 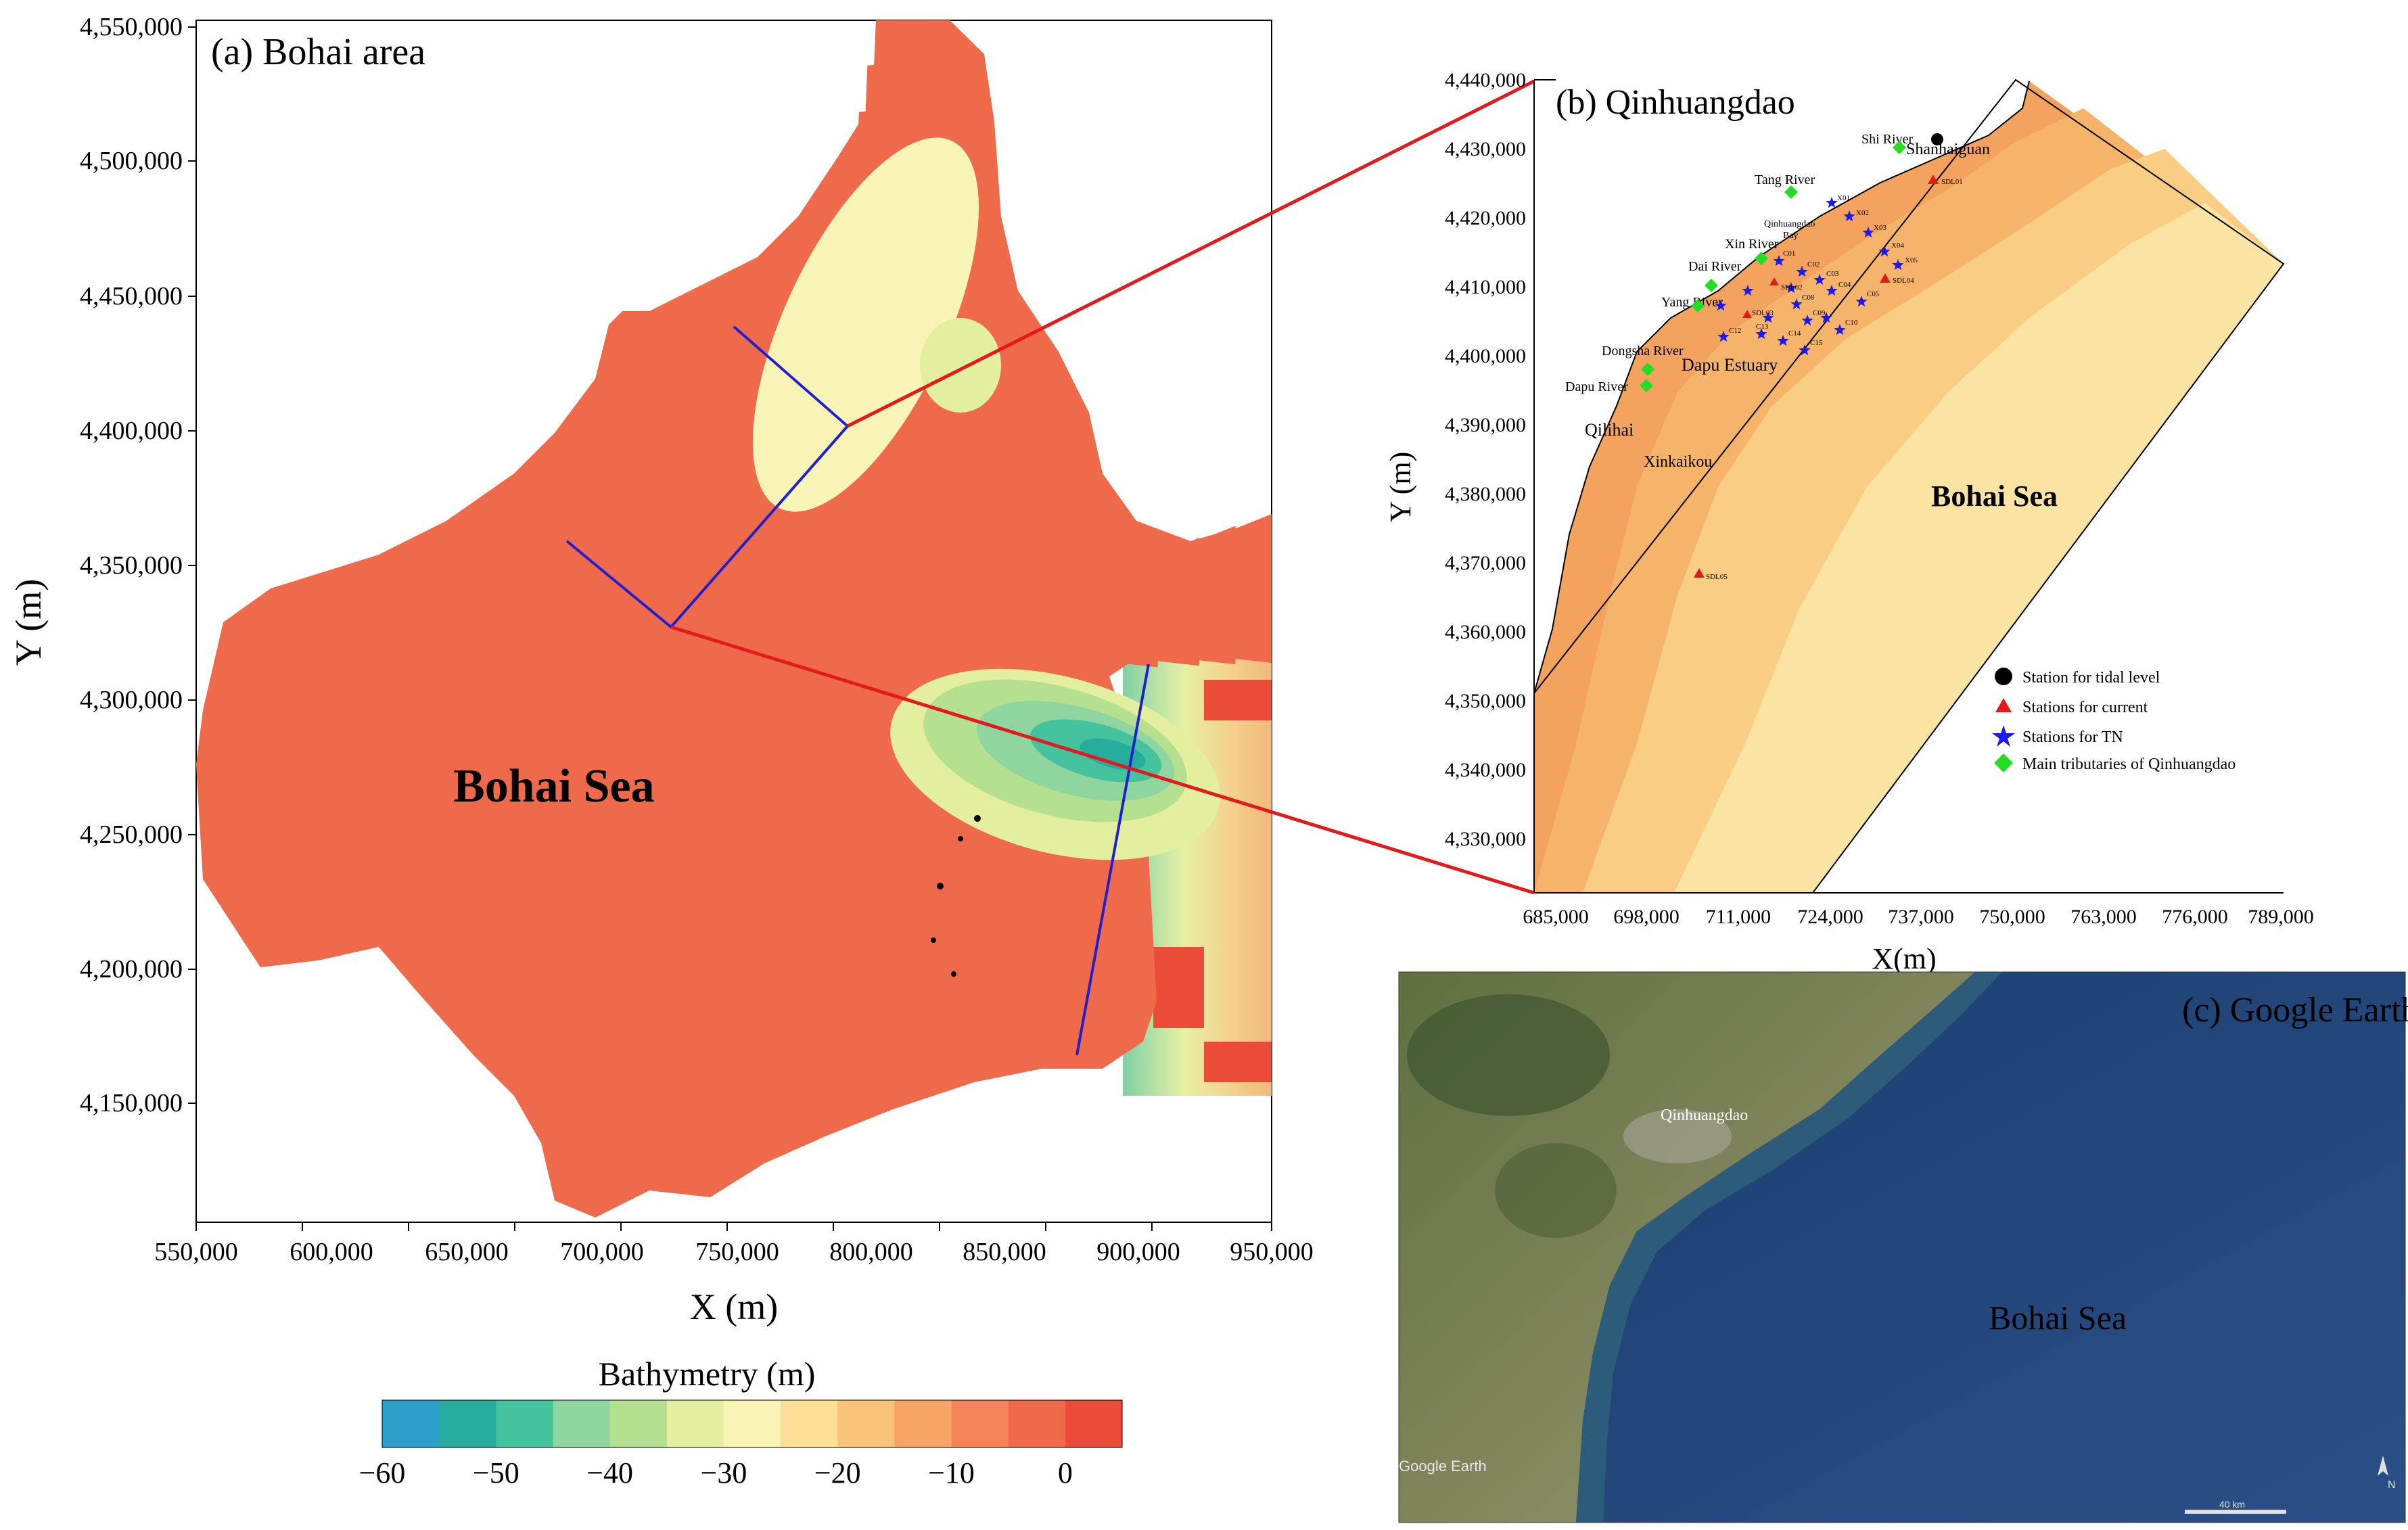 What do you see at coordinates (1717, 577) in the screenshot?
I see `station-label: SDL05` at bounding box center [1717, 577].